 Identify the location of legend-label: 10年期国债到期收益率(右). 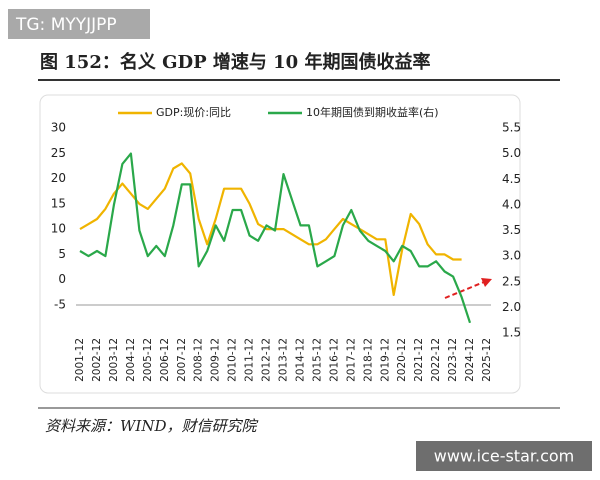
(372, 112).